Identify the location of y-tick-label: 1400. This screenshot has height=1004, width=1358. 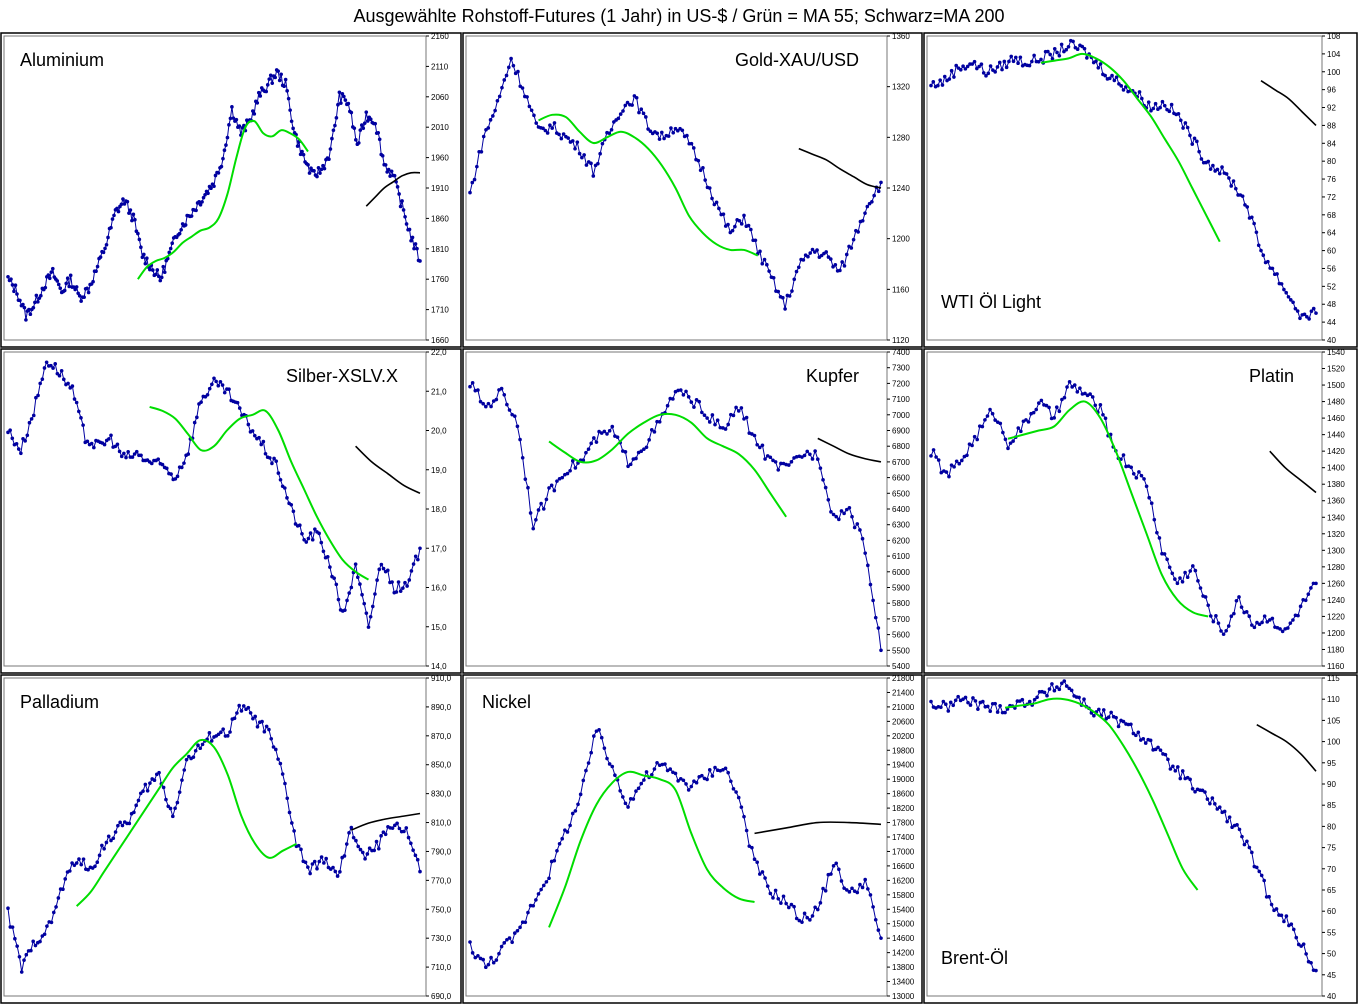
(1336, 468).